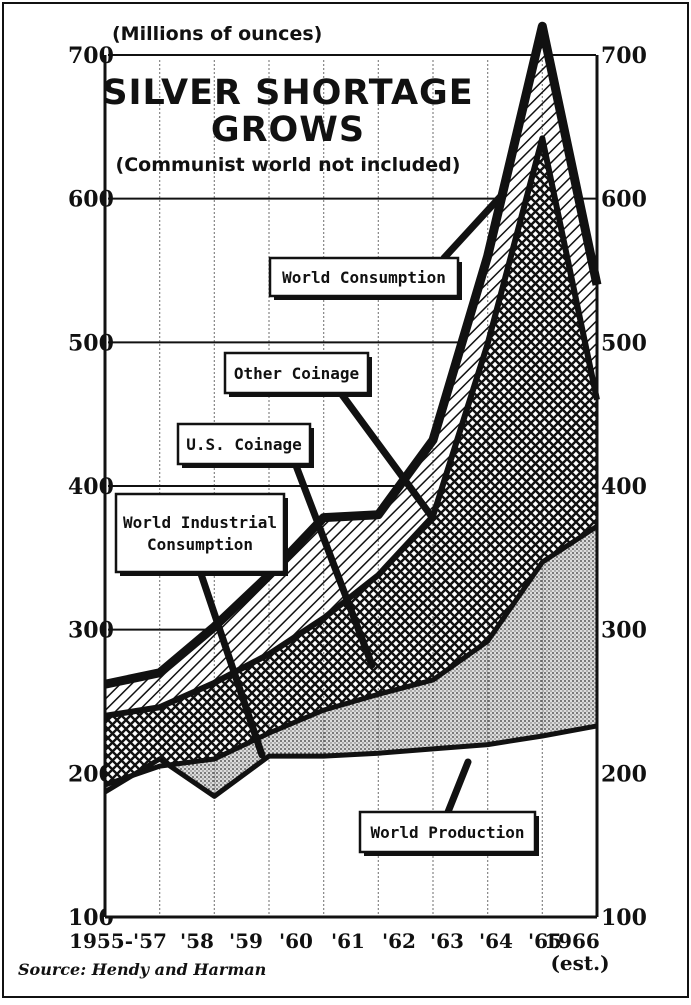 Image resolution: width=691 pixels, height=1005 pixels. Describe the element at coordinates (624, 200) in the screenshot. I see `y-tick-right-600: 600` at that location.